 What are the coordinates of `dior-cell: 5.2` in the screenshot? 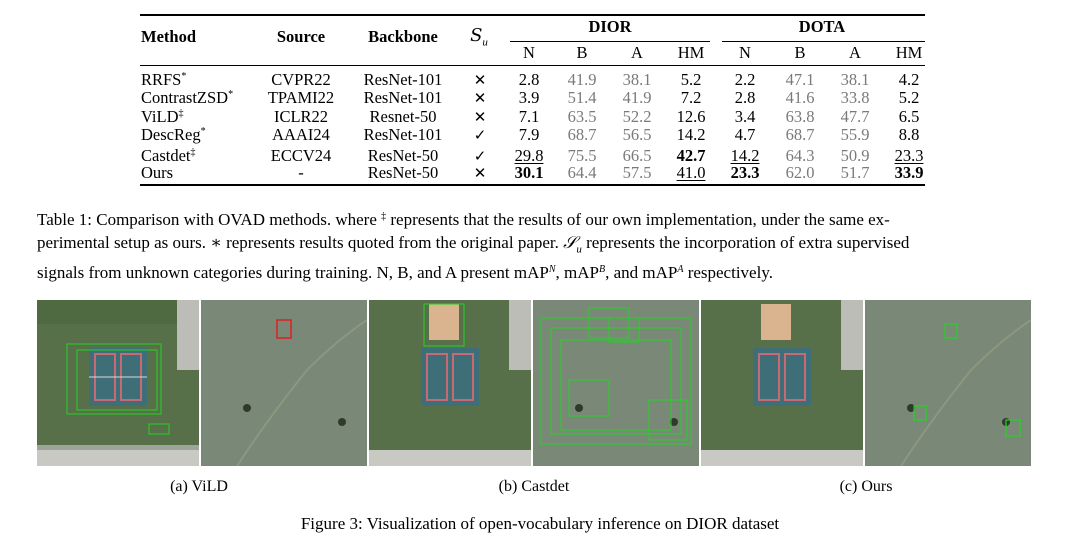 It's located at (691, 79).